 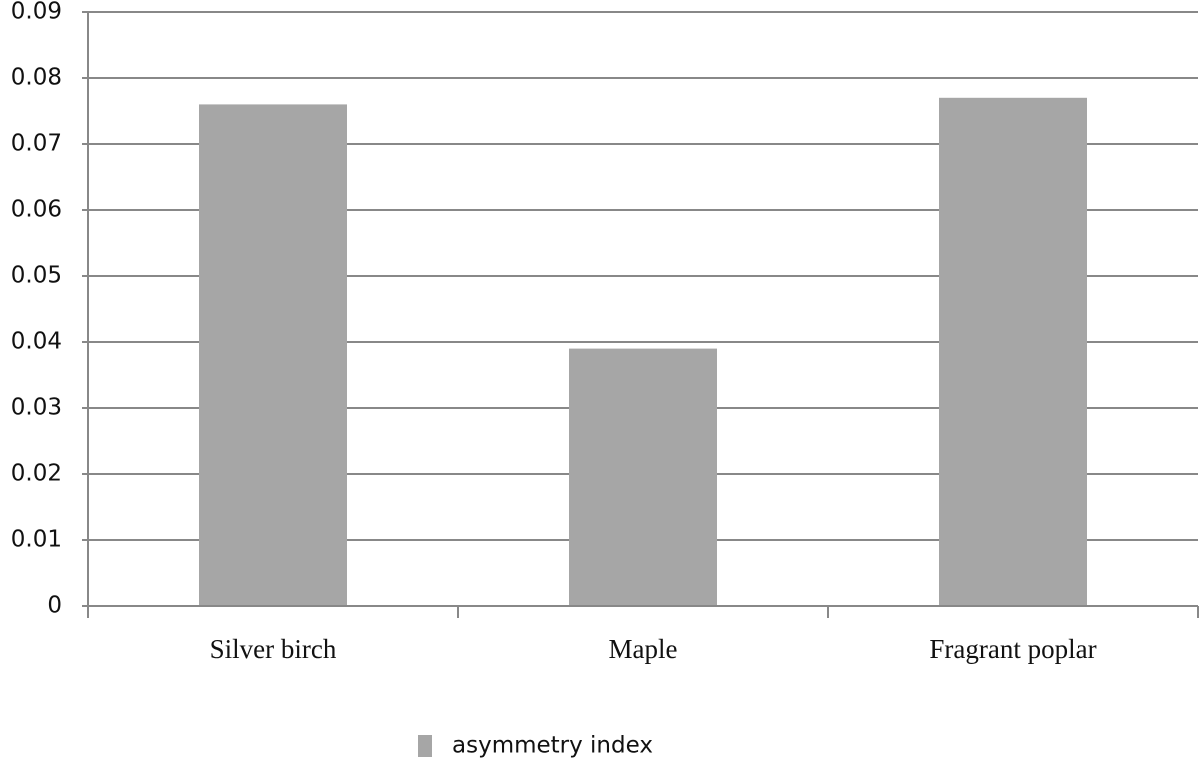 I want to click on legend-label: asymmetry index, so click(x=552, y=746).